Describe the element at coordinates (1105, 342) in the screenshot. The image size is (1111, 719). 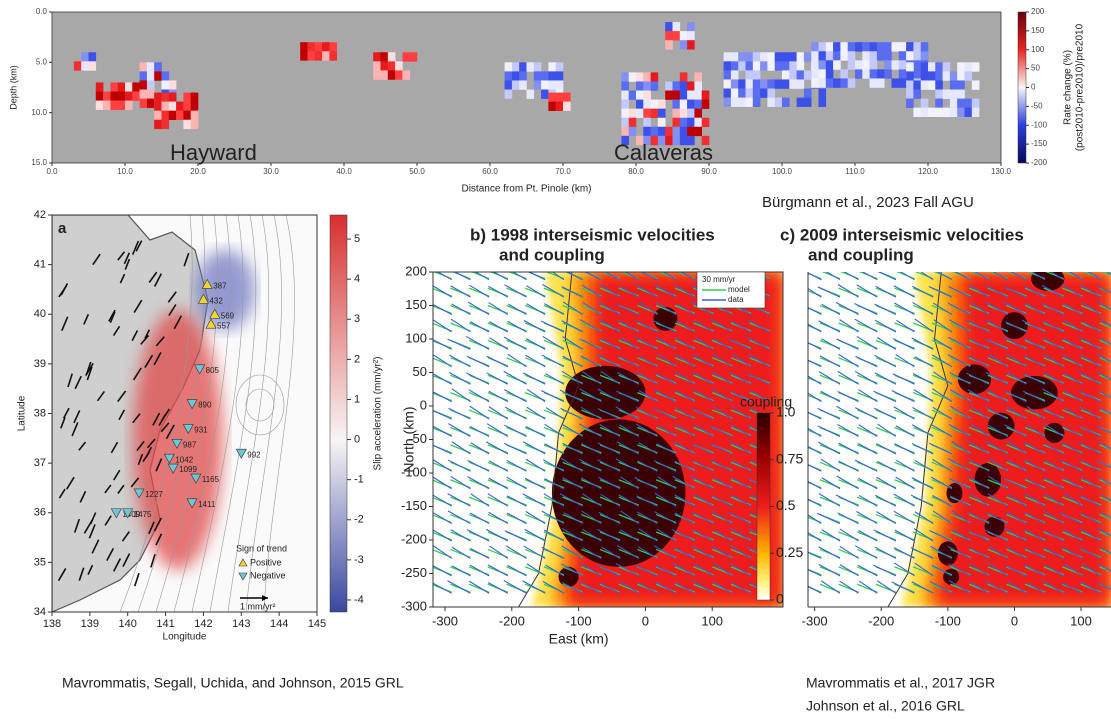
I see `model-arrow` at that location.